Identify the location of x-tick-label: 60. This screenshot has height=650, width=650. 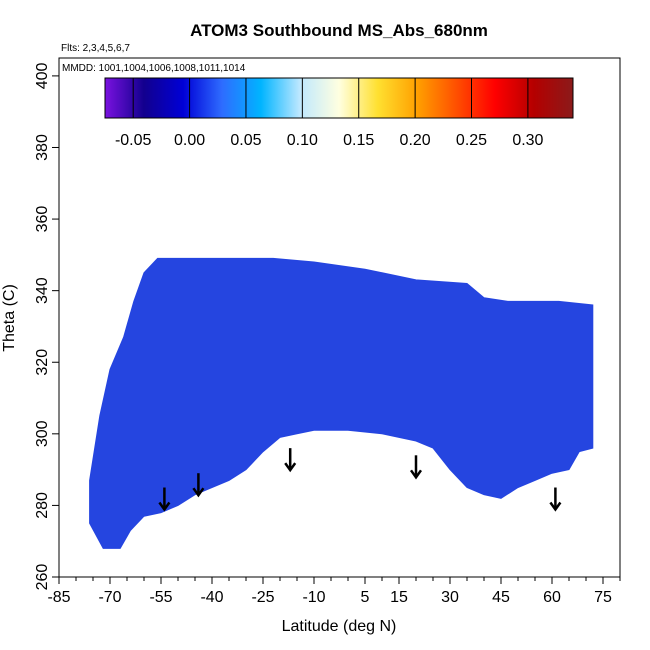
(552, 597).